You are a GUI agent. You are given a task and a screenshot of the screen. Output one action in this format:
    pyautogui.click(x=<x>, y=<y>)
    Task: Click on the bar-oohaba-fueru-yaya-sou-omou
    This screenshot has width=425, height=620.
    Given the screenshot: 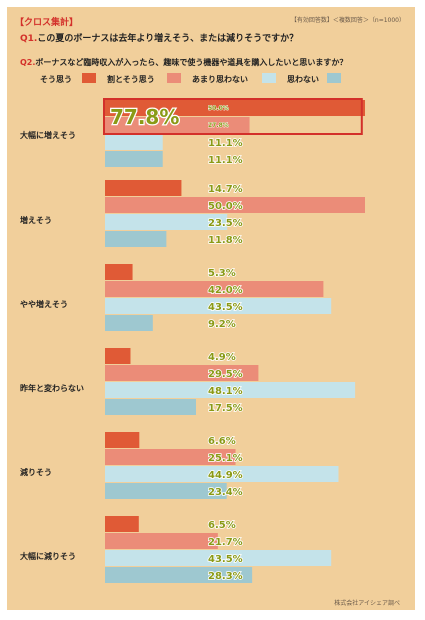 What is the action you would take?
    pyautogui.click(x=177, y=125)
    